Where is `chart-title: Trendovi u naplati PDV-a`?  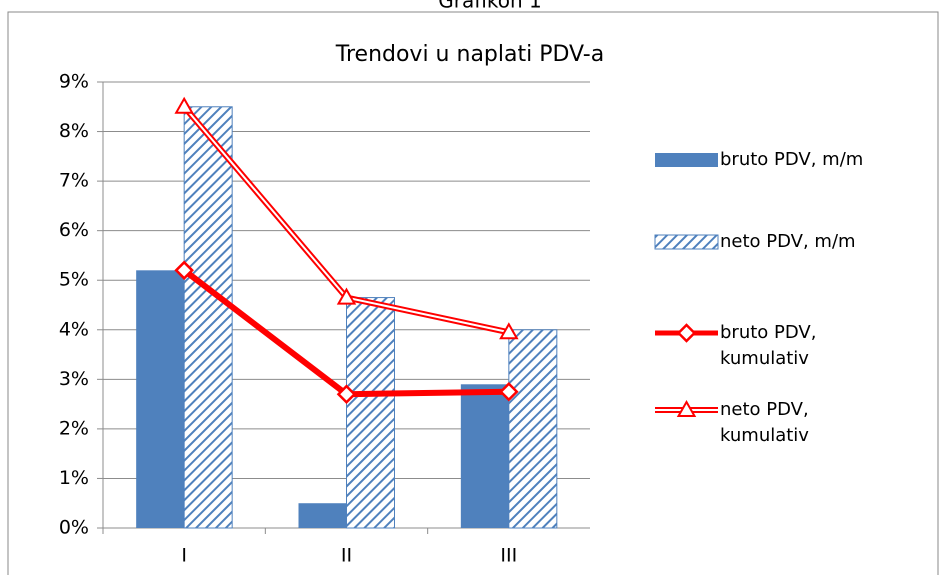 chart-title: Trendovi u naplati PDV-a is located at coordinates (469, 54).